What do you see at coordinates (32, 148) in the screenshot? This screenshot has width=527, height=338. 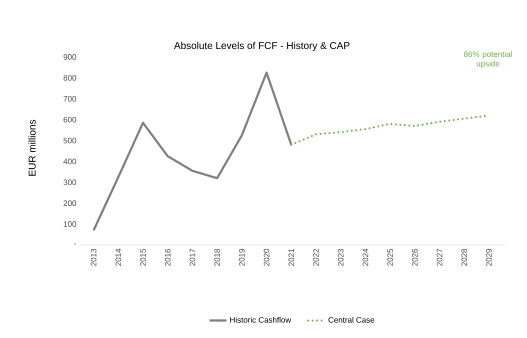 I see `y-axis-title: EUR millions` at bounding box center [32, 148].